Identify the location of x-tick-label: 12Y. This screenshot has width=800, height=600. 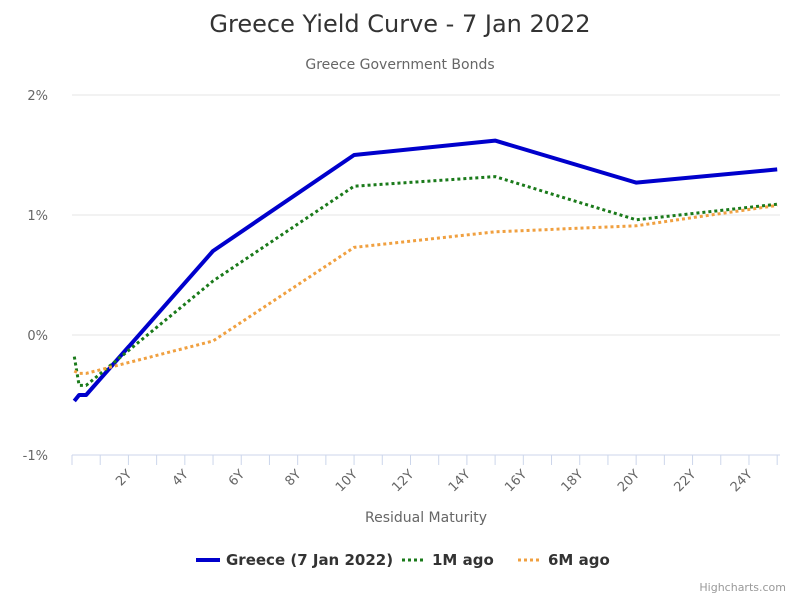
(403, 481).